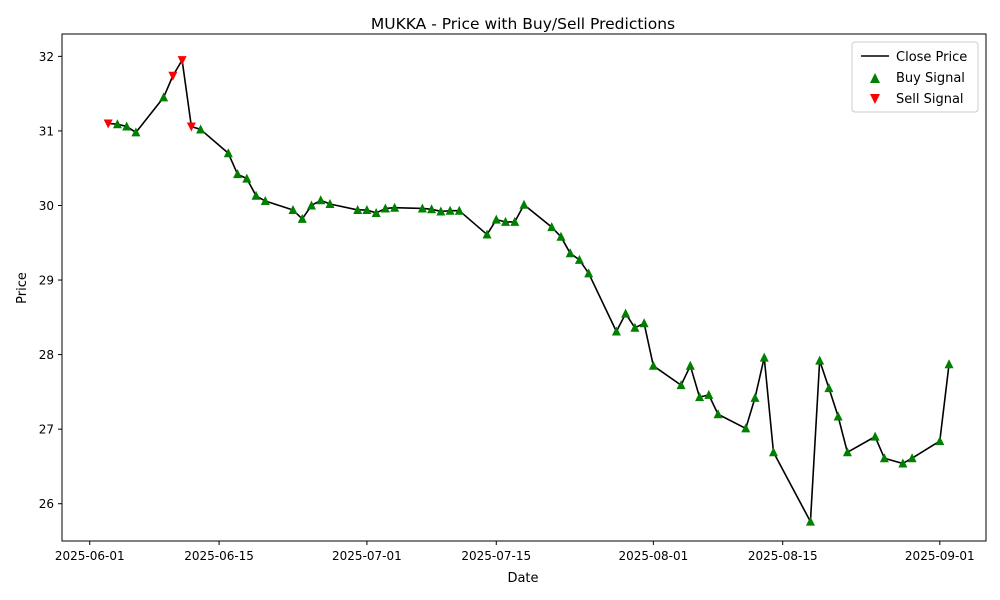 This screenshot has width=1000, height=600. What do you see at coordinates (46, 430) in the screenshot?
I see `y-tick-label: 27` at bounding box center [46, 430].